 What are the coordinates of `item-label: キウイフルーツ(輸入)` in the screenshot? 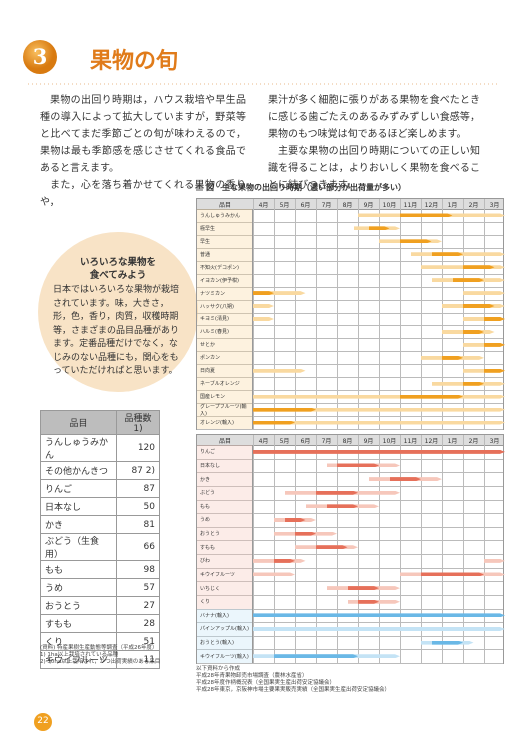 It's located at (225, 656).